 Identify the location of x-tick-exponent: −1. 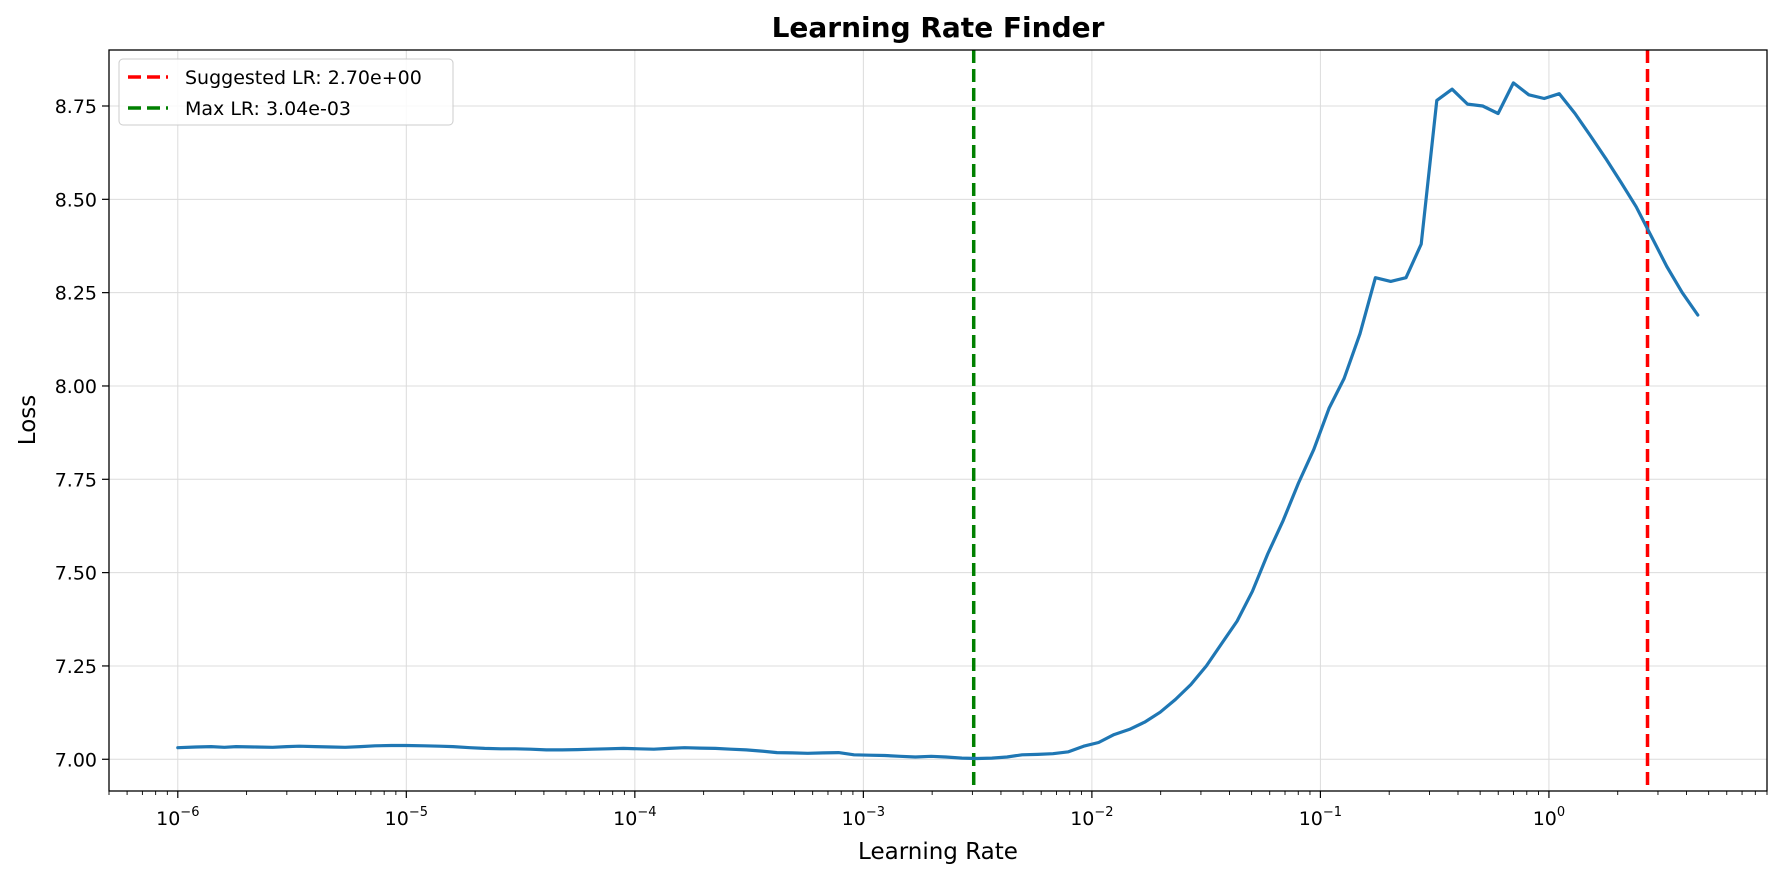
(1332, 812).